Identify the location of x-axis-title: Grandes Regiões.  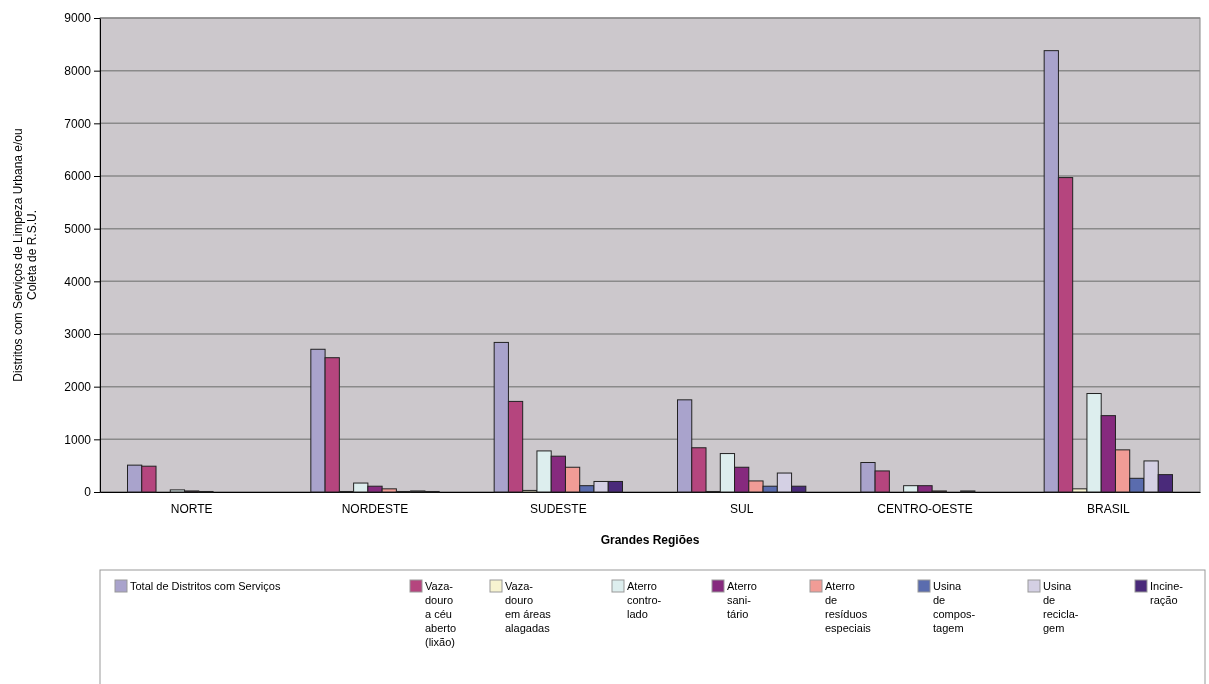
(650, 540).